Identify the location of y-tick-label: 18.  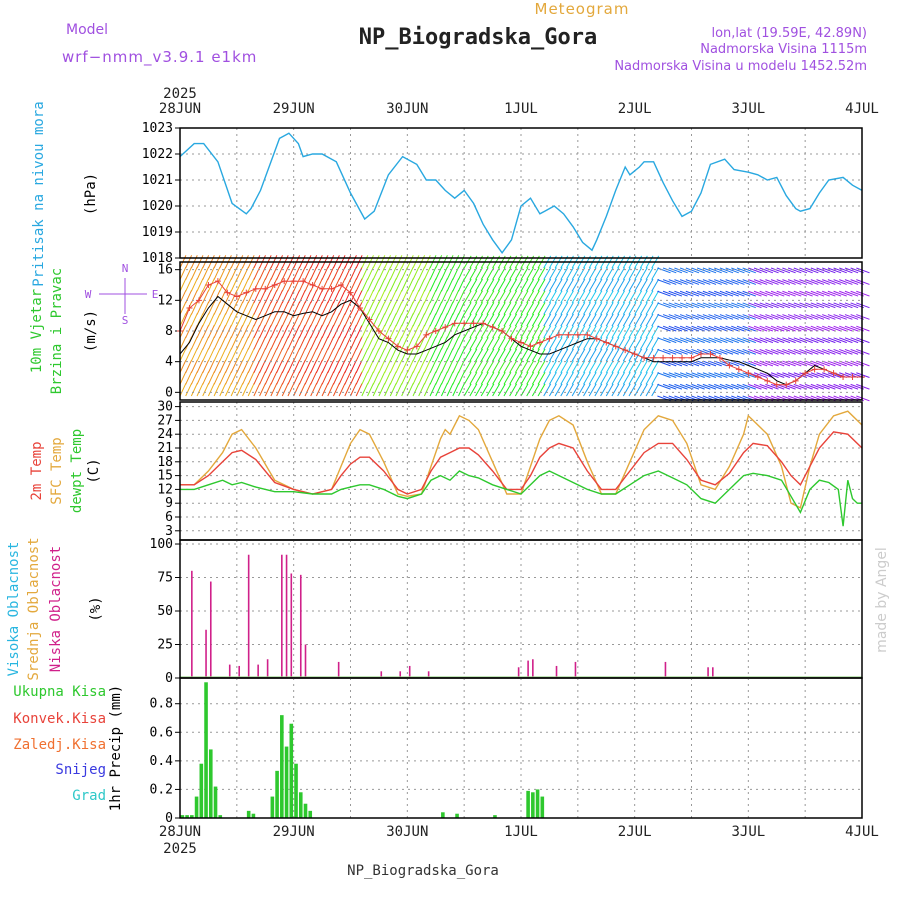
(165, 462).